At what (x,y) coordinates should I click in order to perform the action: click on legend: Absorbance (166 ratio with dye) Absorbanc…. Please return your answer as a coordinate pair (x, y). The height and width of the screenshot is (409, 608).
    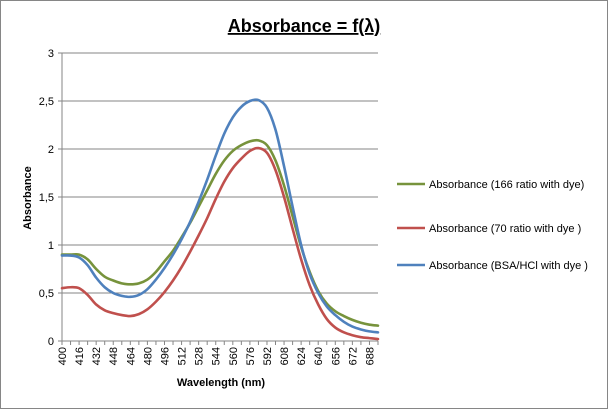
    Looking at the image, I should click on (492, 225).